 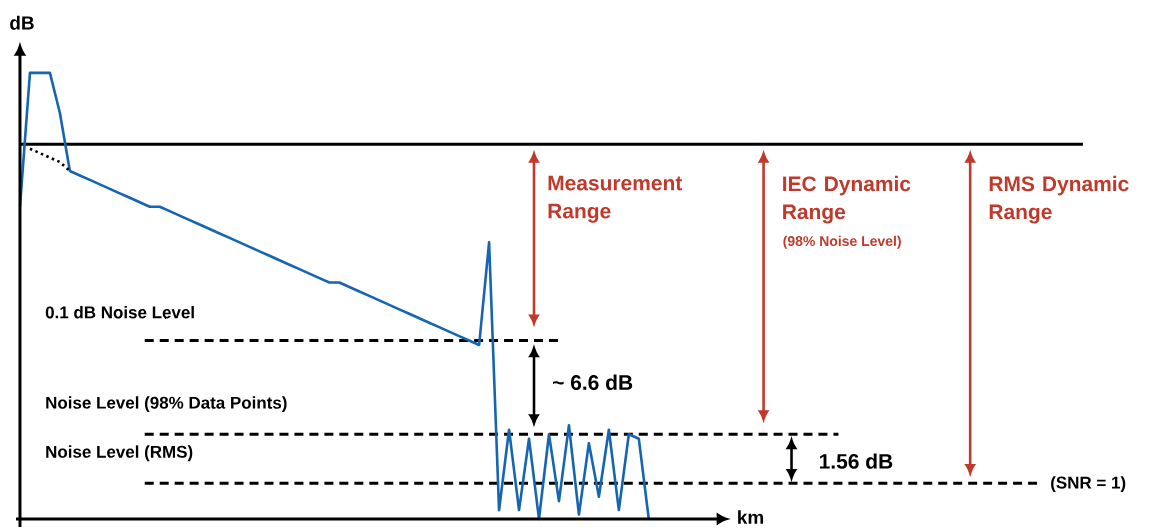 What do you see at coordinates (593, 382) in the screenshot?
I see `annotation: ~ 6.6 dB` at bounding box center [593, 382].